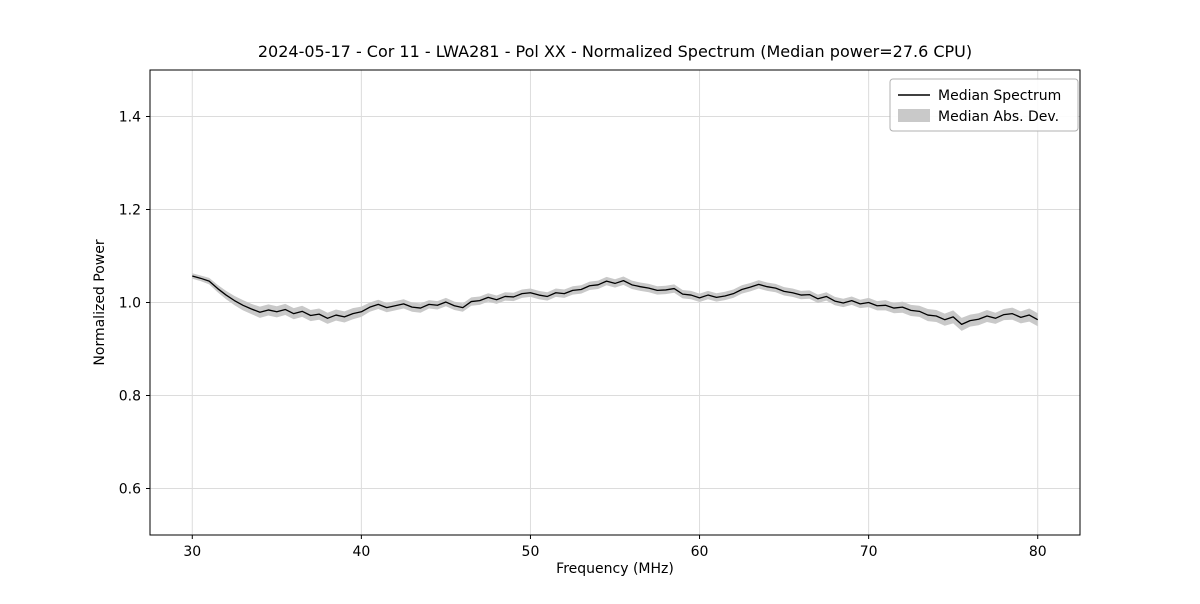 The width and height of the screenshot is (1200, 604). I want to click on y-axis-label: Normalized Power, so click(100, 302).